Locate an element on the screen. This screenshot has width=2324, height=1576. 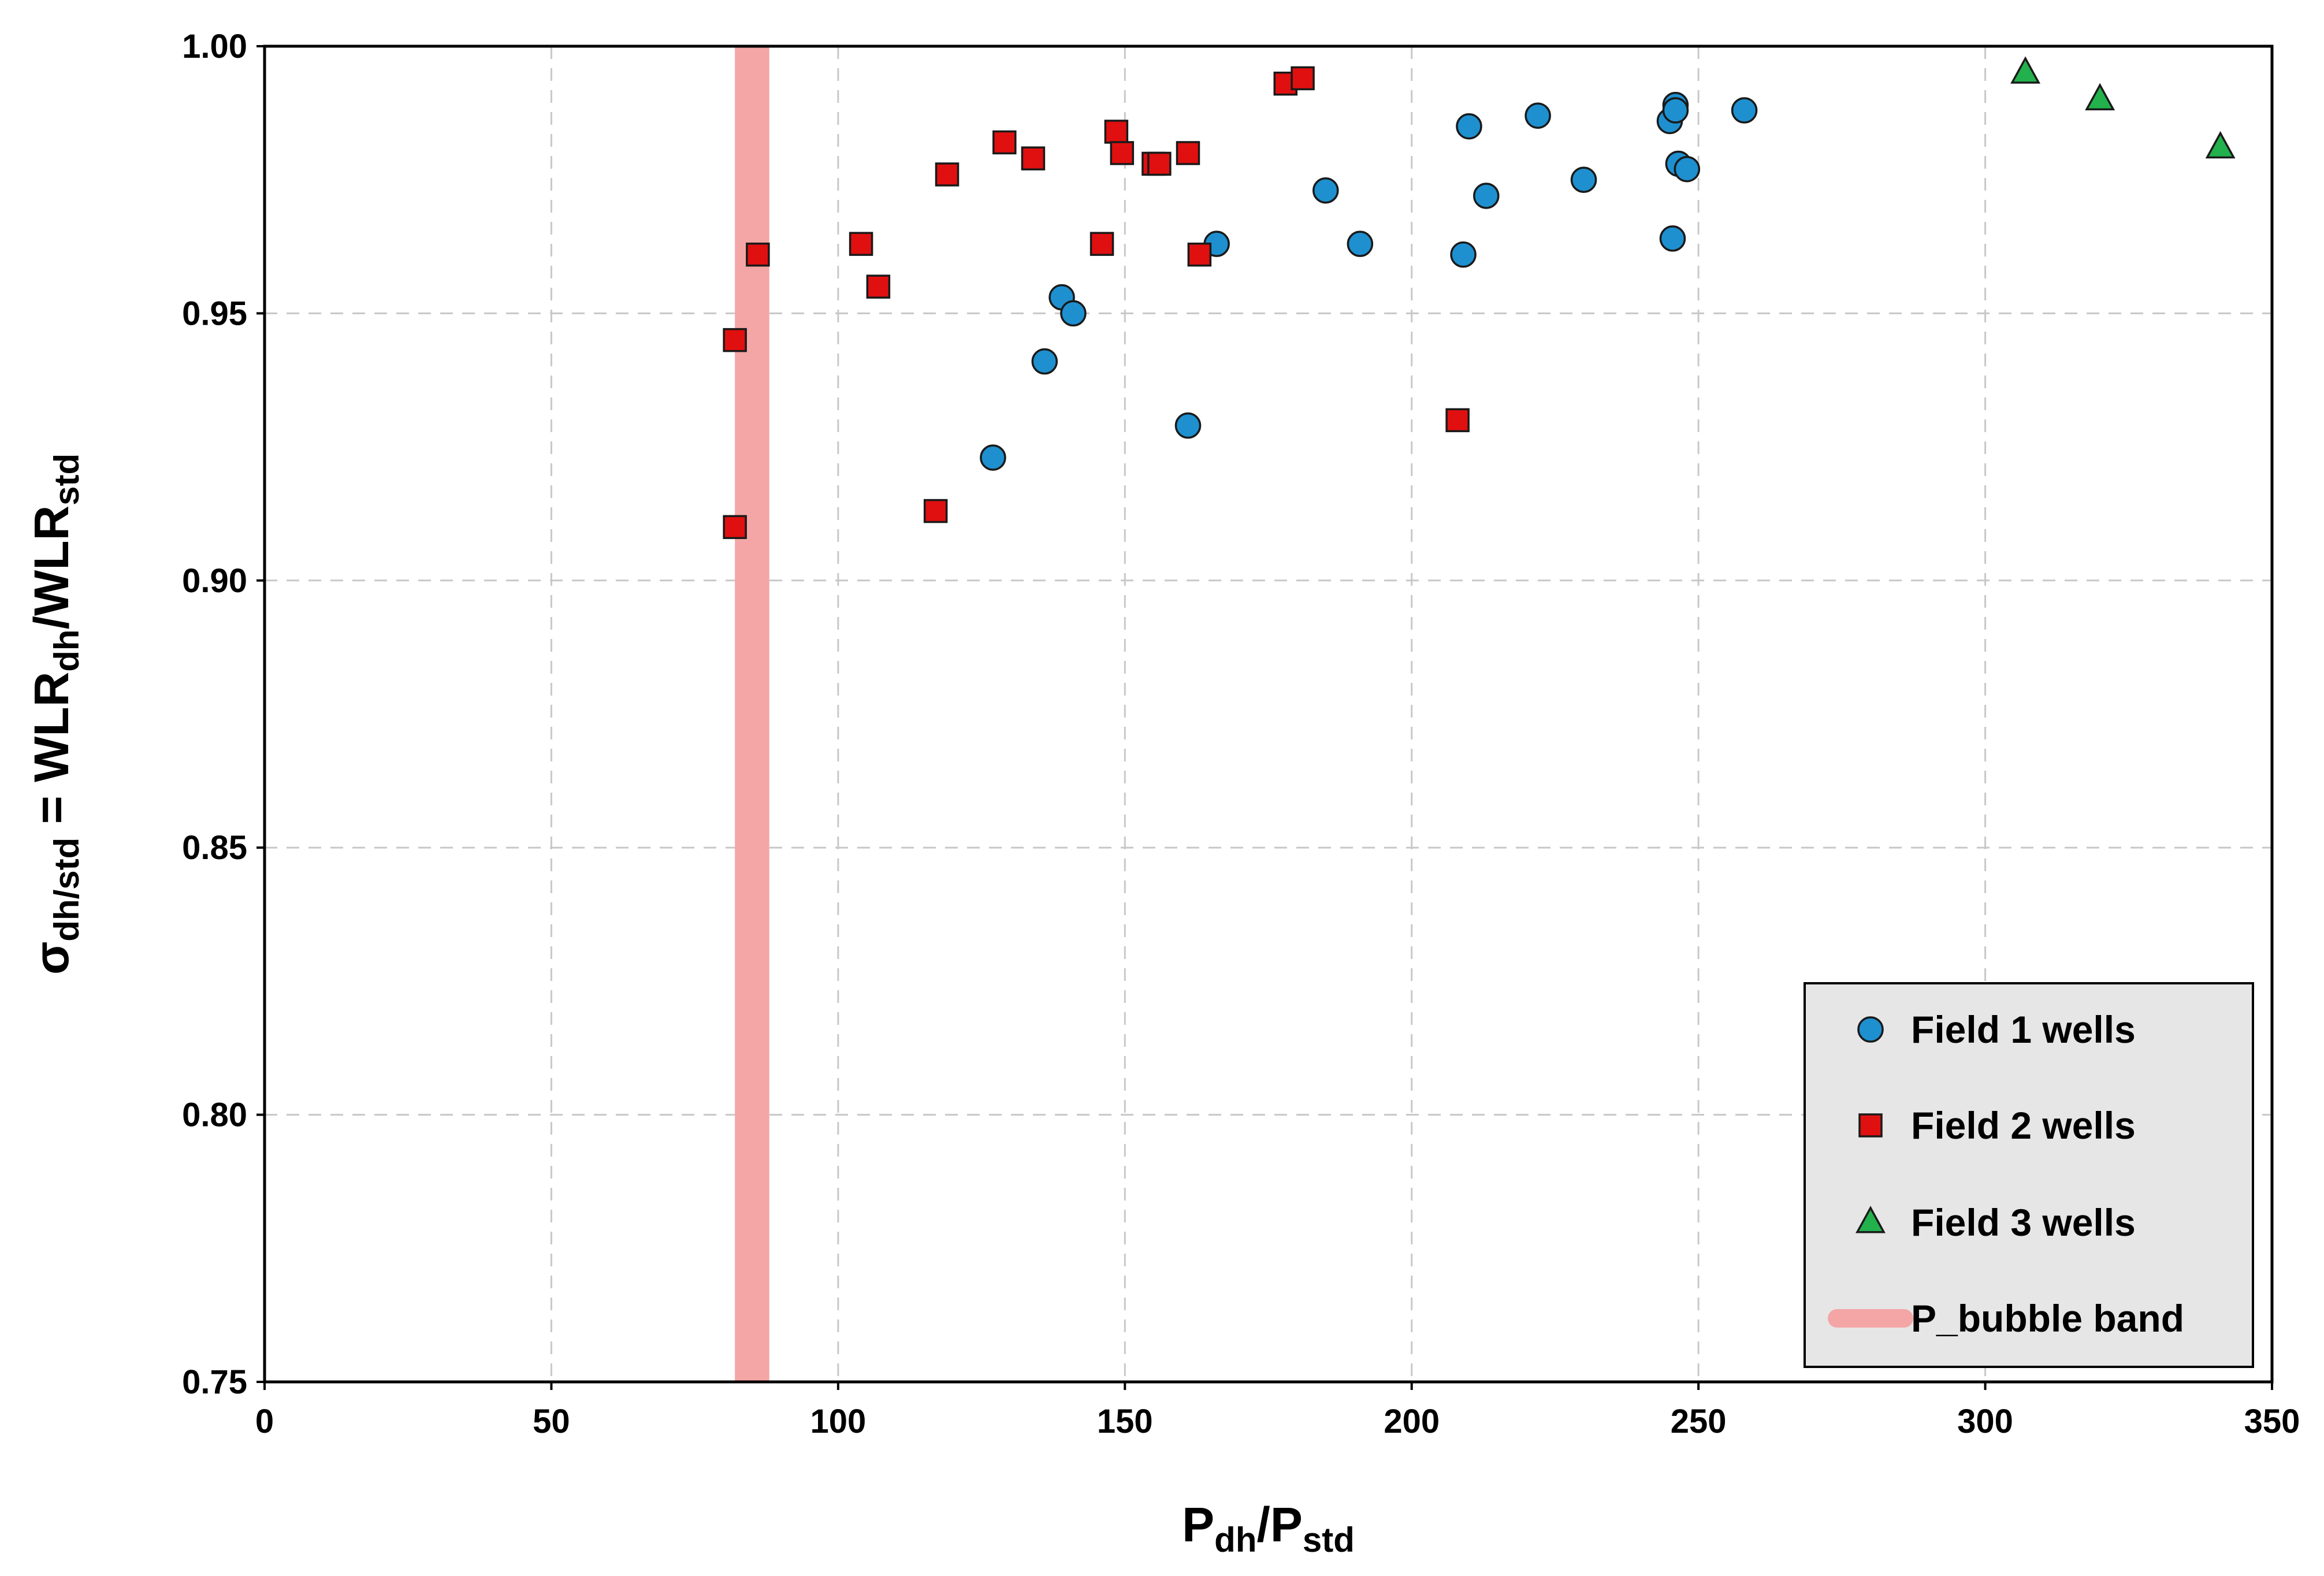
legend-marker-square is located at coordinates (1870, 1125).